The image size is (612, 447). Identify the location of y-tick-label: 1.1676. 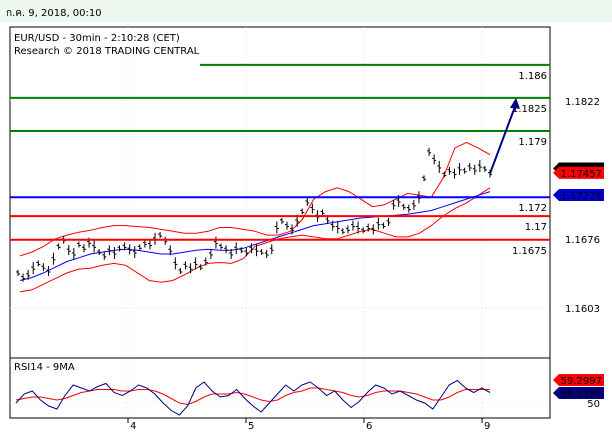
(582, 240).